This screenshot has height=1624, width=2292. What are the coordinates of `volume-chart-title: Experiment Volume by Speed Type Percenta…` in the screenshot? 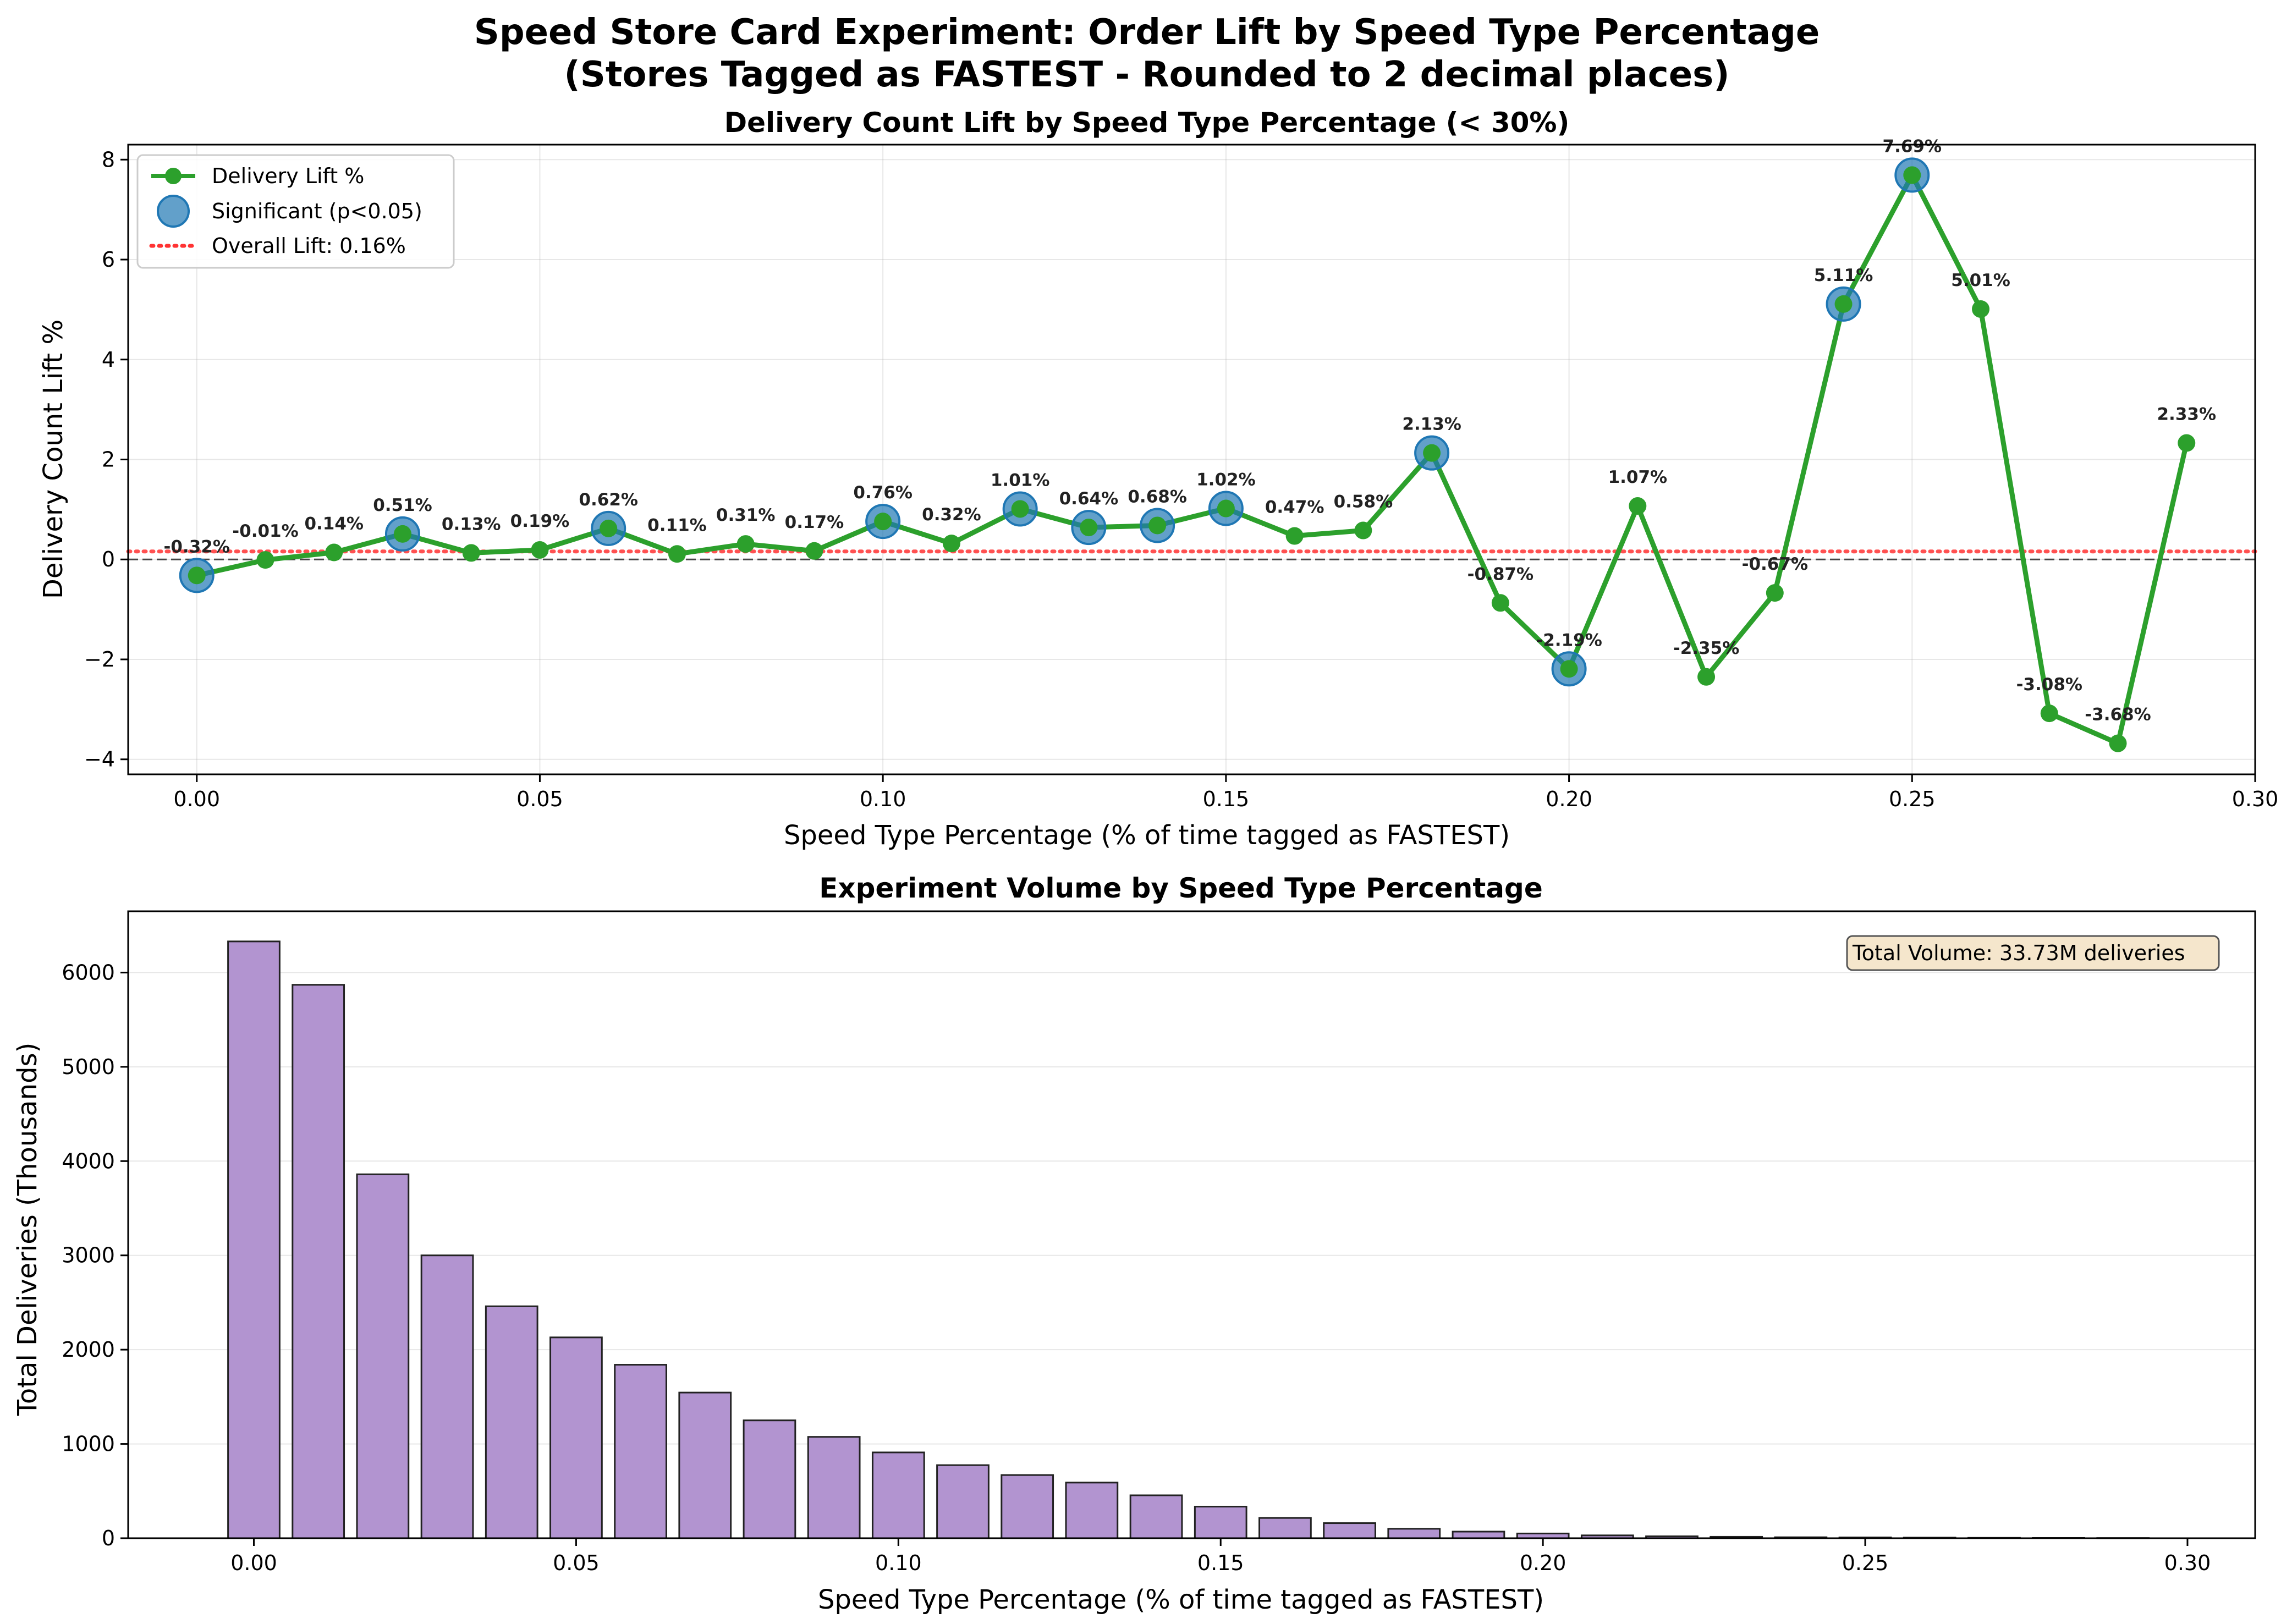 It's located at (1181, 888).